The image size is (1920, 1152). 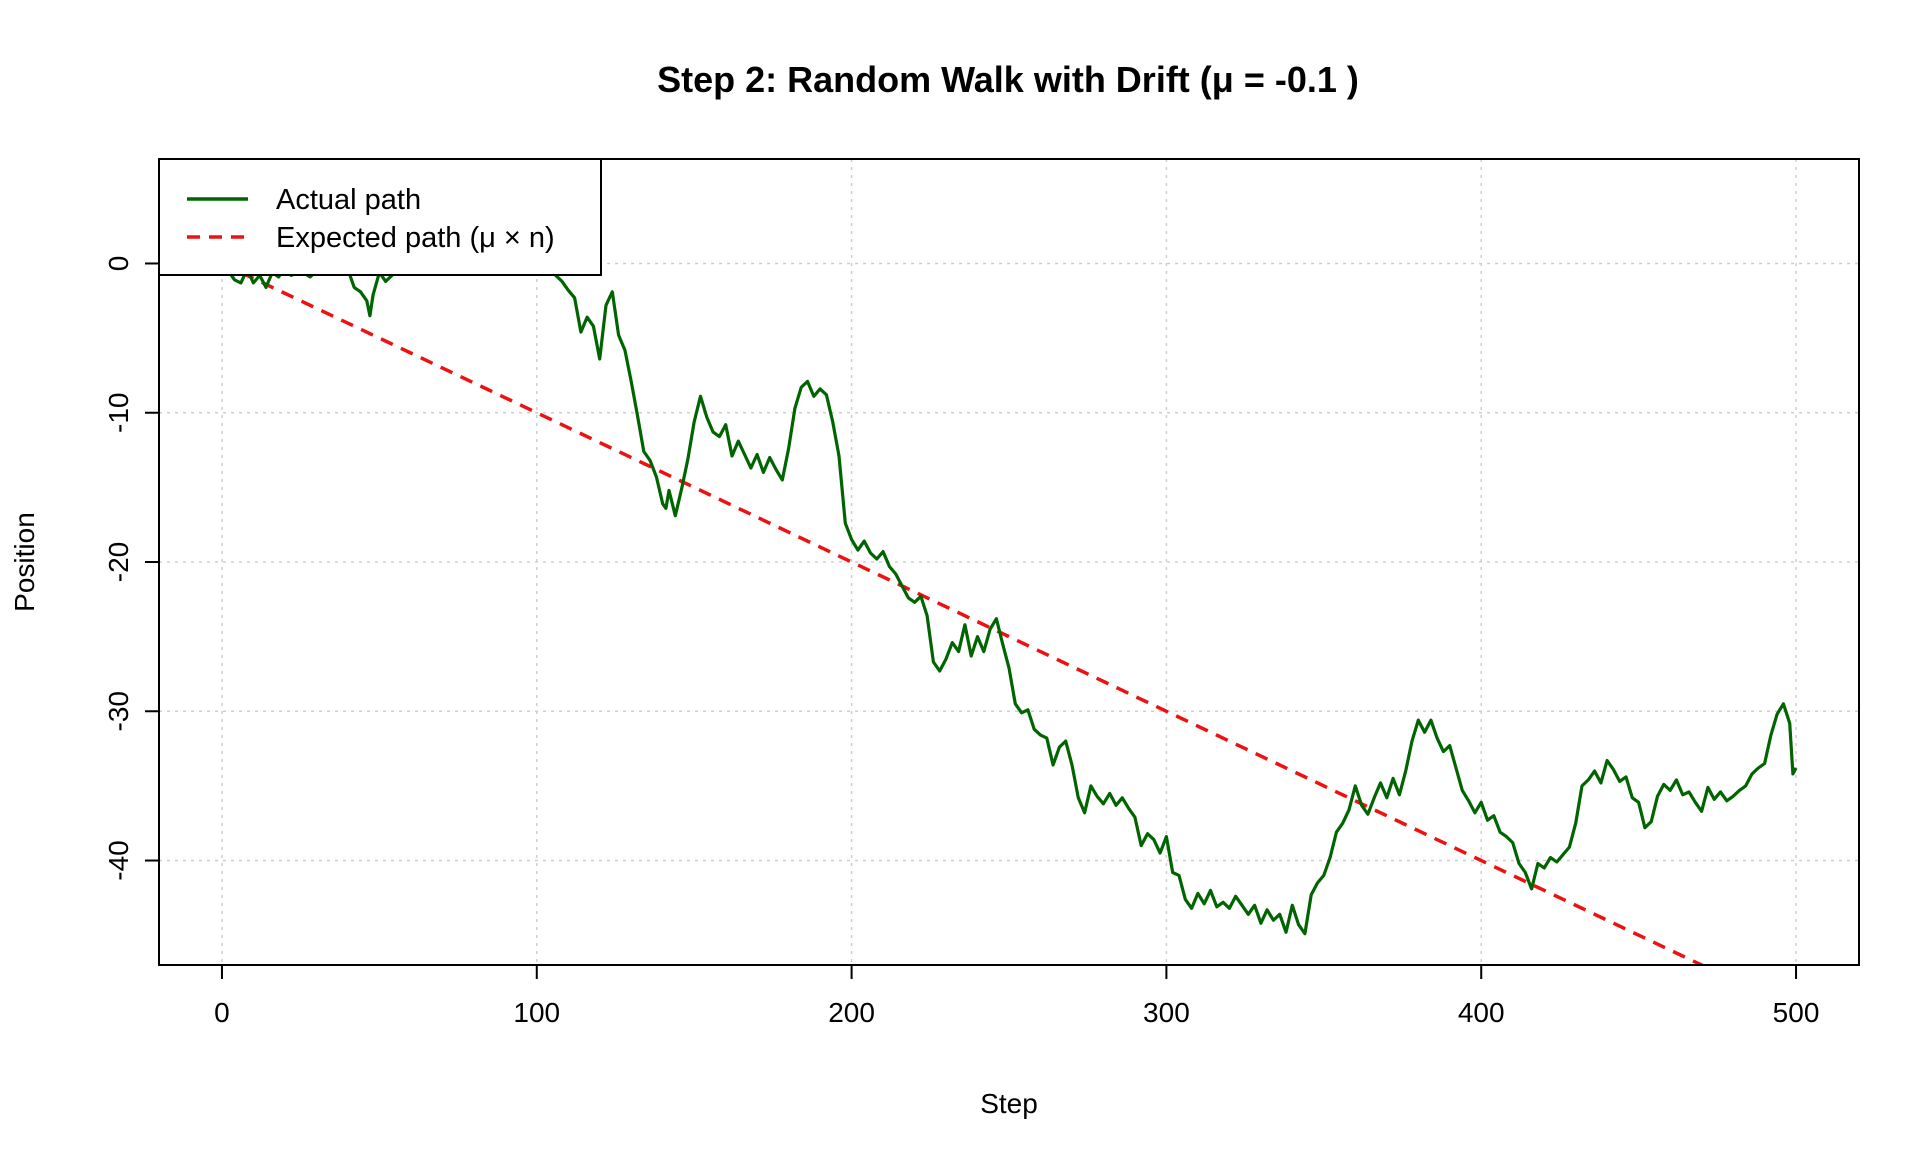 What do you see at coordinates (348, 200) in the screenshot?
I see `legend-label-actual: Actual path` at bounding box center [348, 200].